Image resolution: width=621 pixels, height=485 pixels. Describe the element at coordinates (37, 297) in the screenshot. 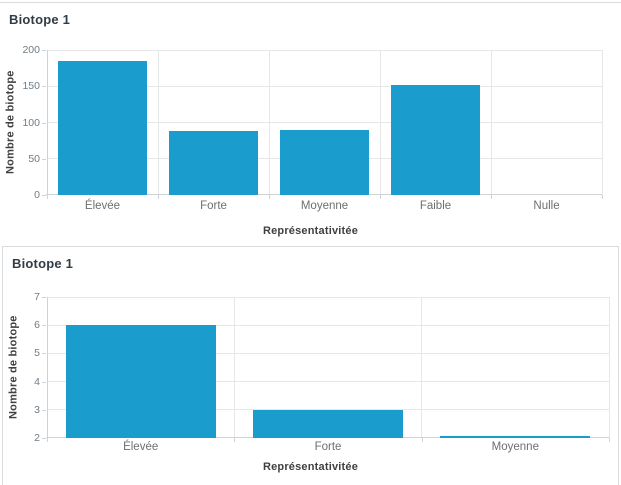

I see `y-tick-label: 7` at that location.